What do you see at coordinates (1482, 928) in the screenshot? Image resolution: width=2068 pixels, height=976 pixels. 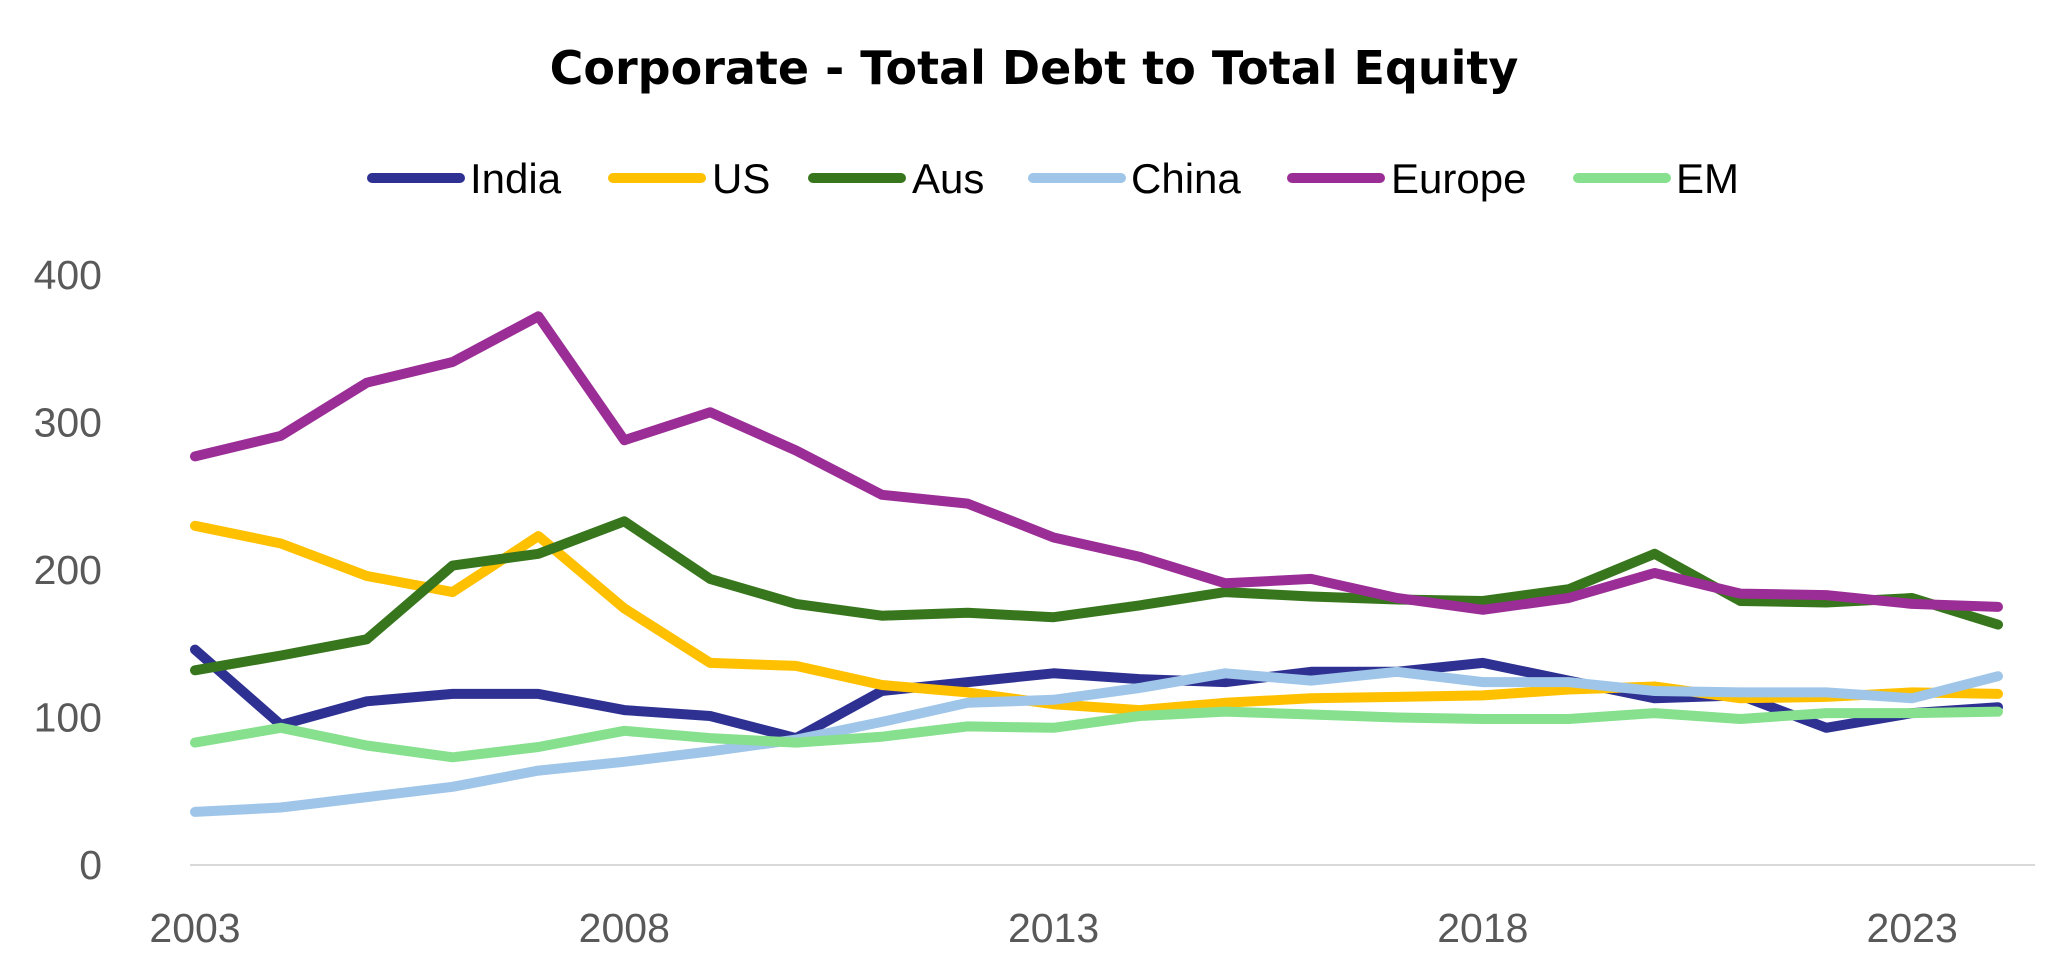 I see `x-tick-label: 2018` at bounding box center [1482, 928].